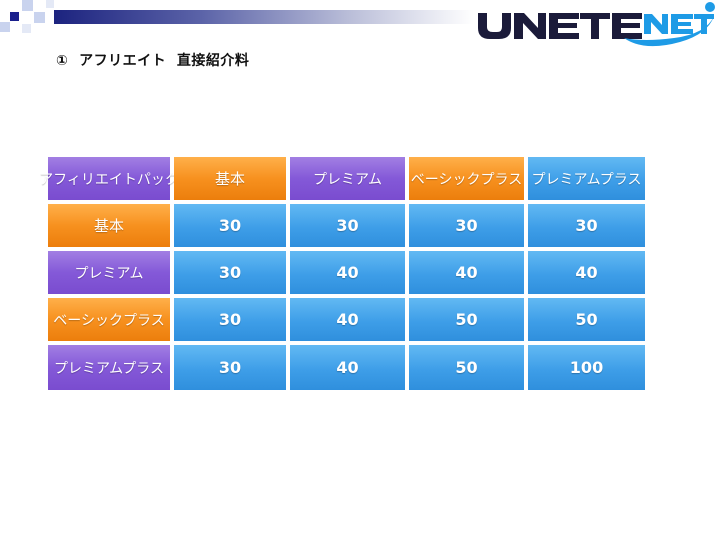  What do you see at coordinates (466, 178) in the screenshot?
I see `column-header-basic-plus: ベーシックプラス` at bounding box center [466, 178].